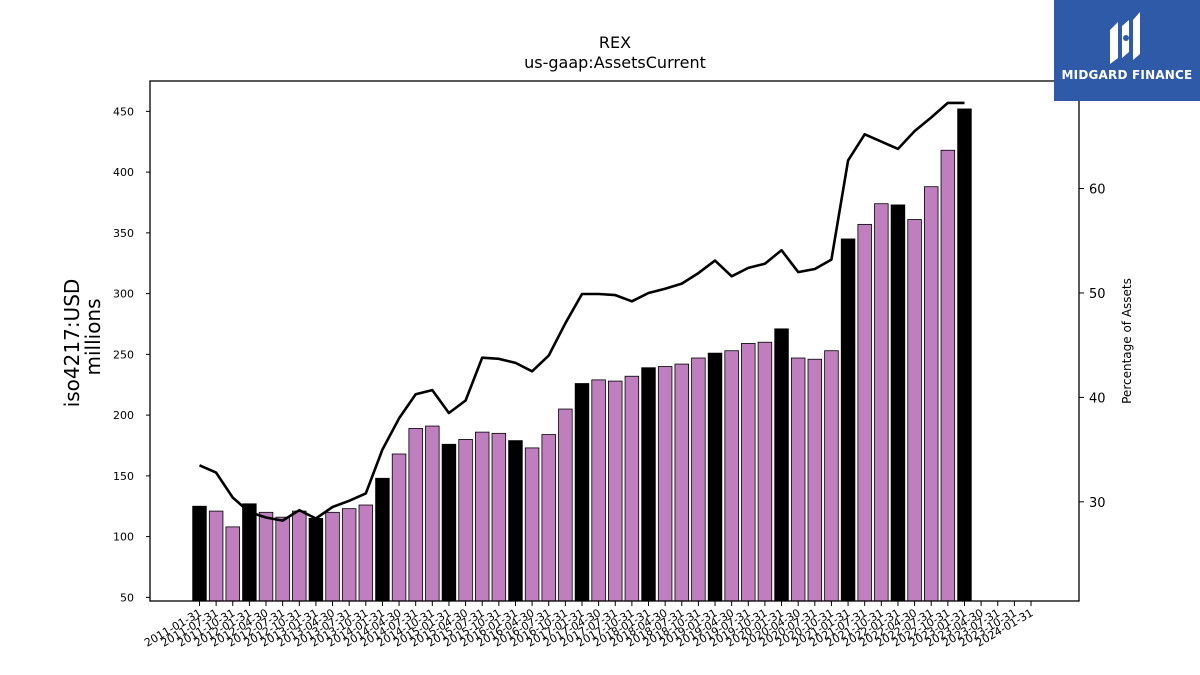  I want to click on y-tick-label: 50, so click(127, 597).